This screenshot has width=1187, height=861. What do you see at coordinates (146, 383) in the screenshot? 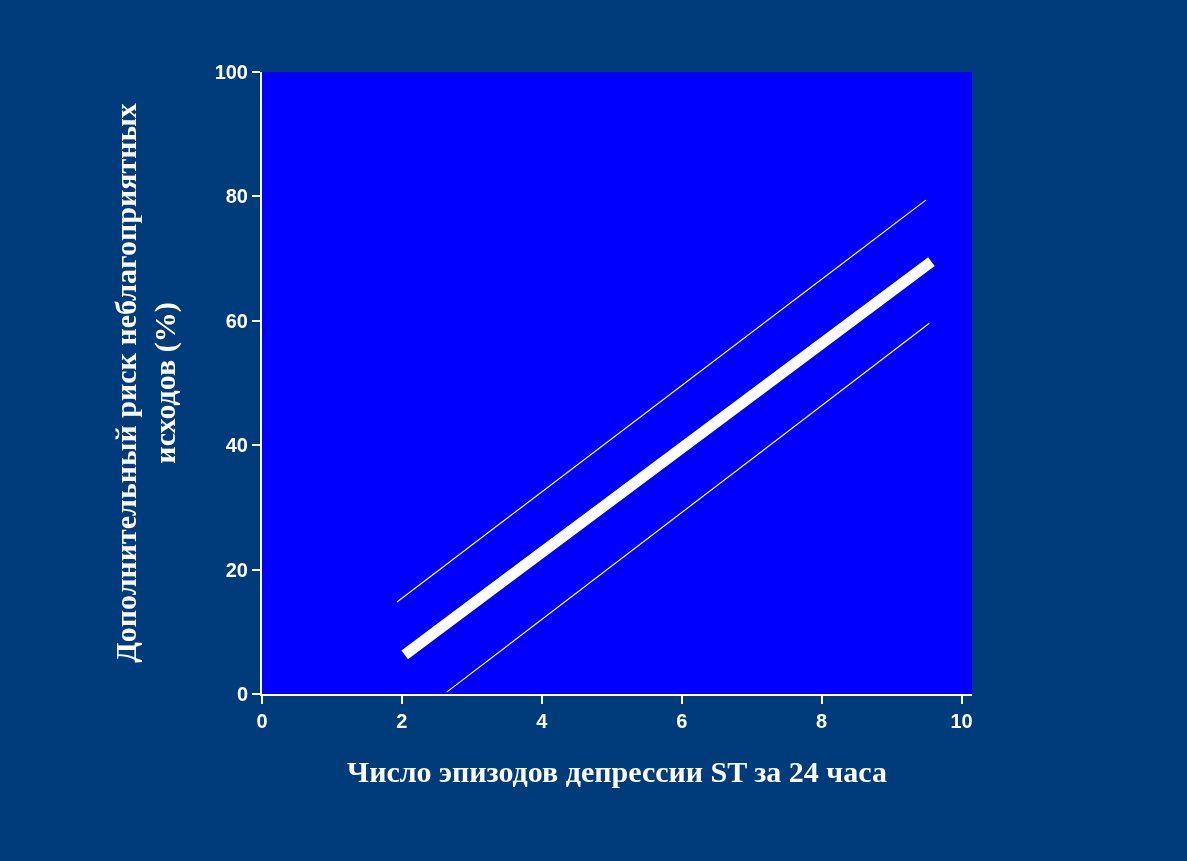
I see `y-axis-title: Дополнительный риск неблагоприятных исходов (%)` at bounding box center [146, 383].